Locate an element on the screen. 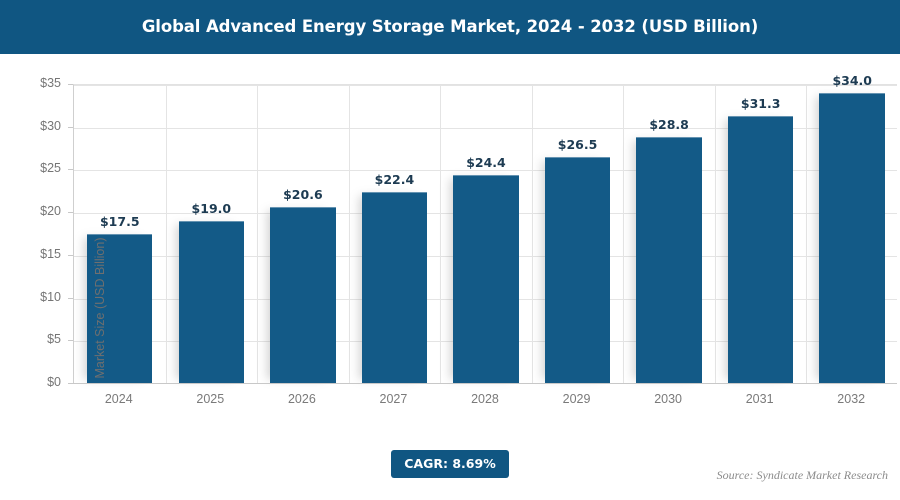 The height and width of the screenshot is (500, 900). x-axis-tick-label: 2031 is located at coordinates (759, 399).